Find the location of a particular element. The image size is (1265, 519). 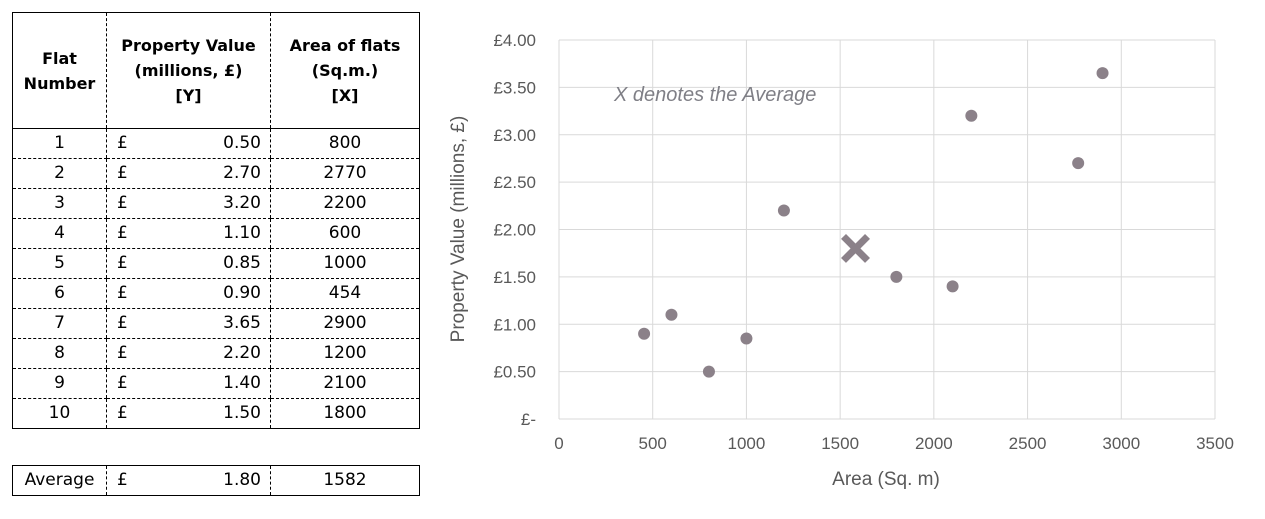

property-value: 0.85 is located at coordinates (242, 263).